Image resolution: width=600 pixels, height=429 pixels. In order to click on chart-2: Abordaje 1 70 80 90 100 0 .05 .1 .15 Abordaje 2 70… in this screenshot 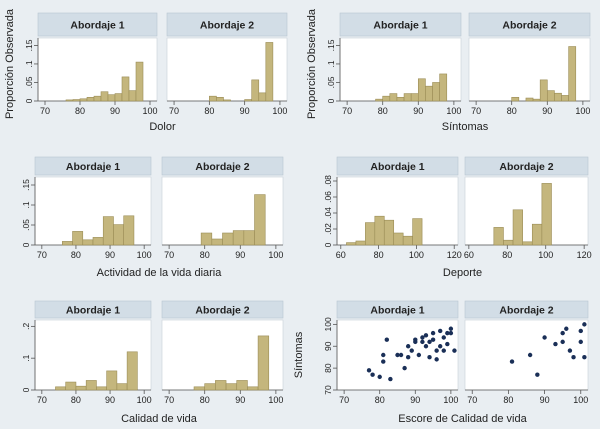, I will do `click(448, 70)`.